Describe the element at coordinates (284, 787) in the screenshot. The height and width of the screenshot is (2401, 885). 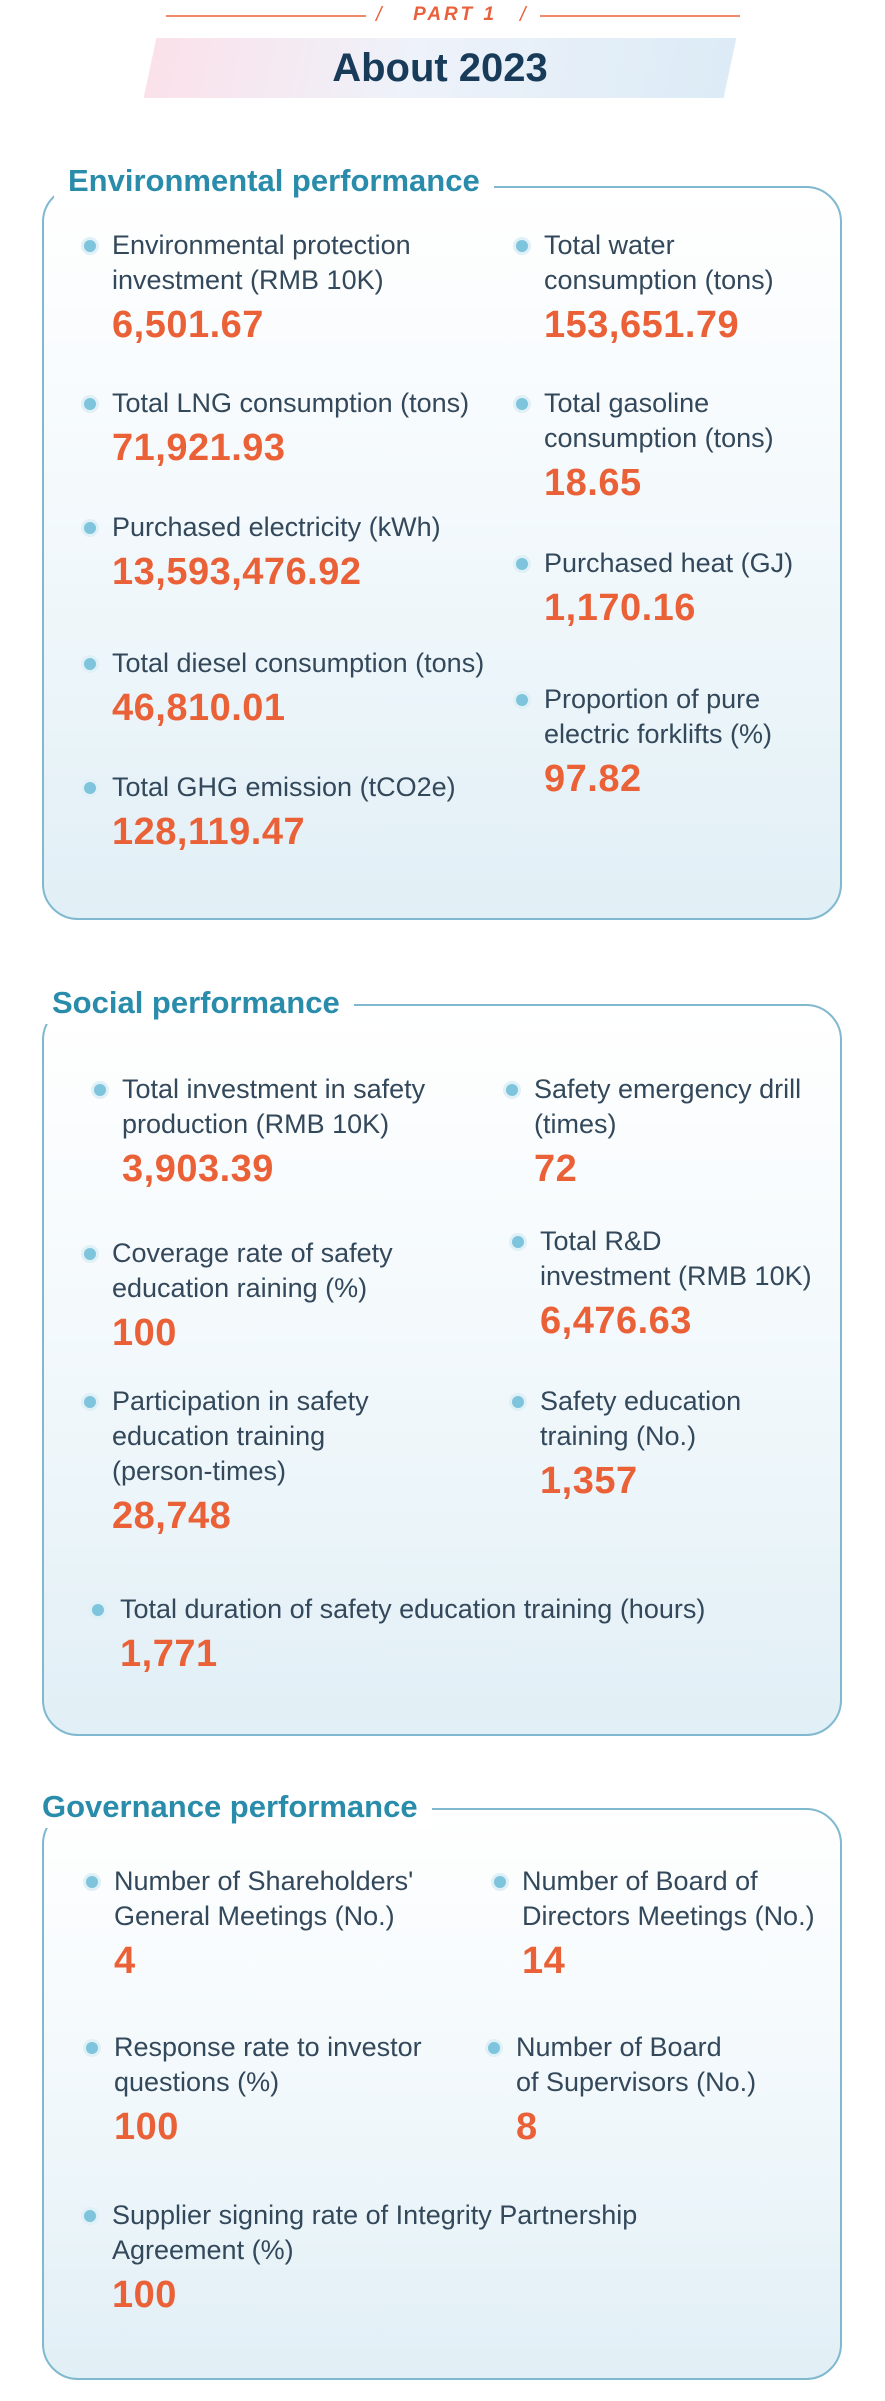
I see `metric-label: Total GHG emission (tCO2e)` at that location.